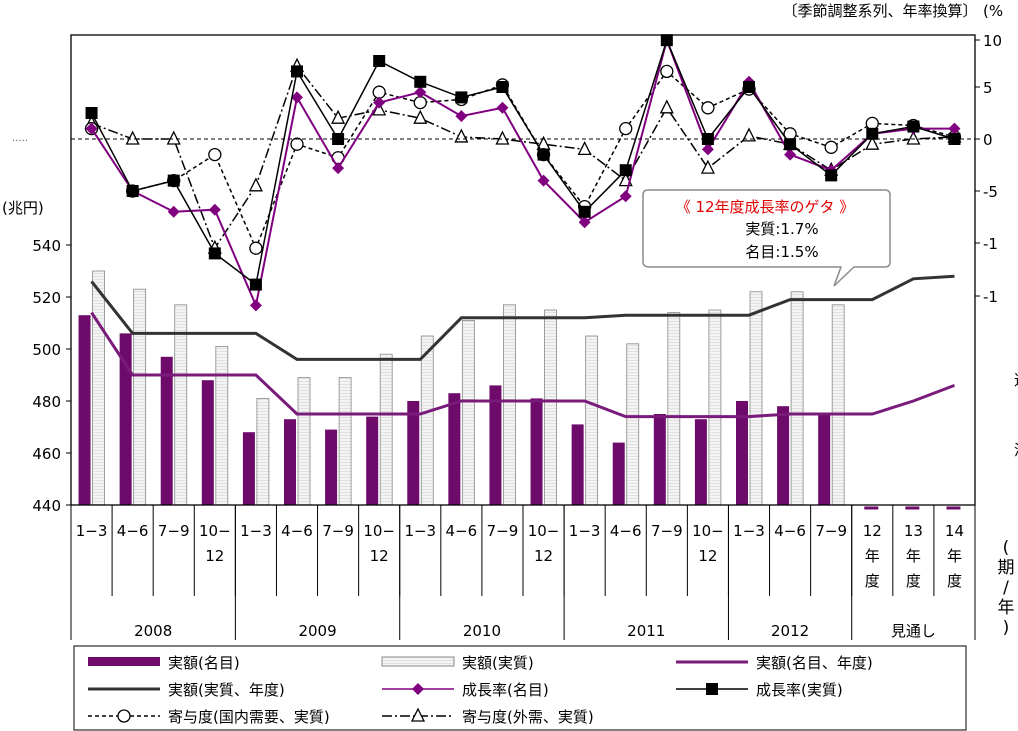 This screenshot has width=1018, height=731. What do you see at coordinates (1006, 608) in the screenshot?
I see `period-axis-char: 年` at bounding box center [1006, 608].